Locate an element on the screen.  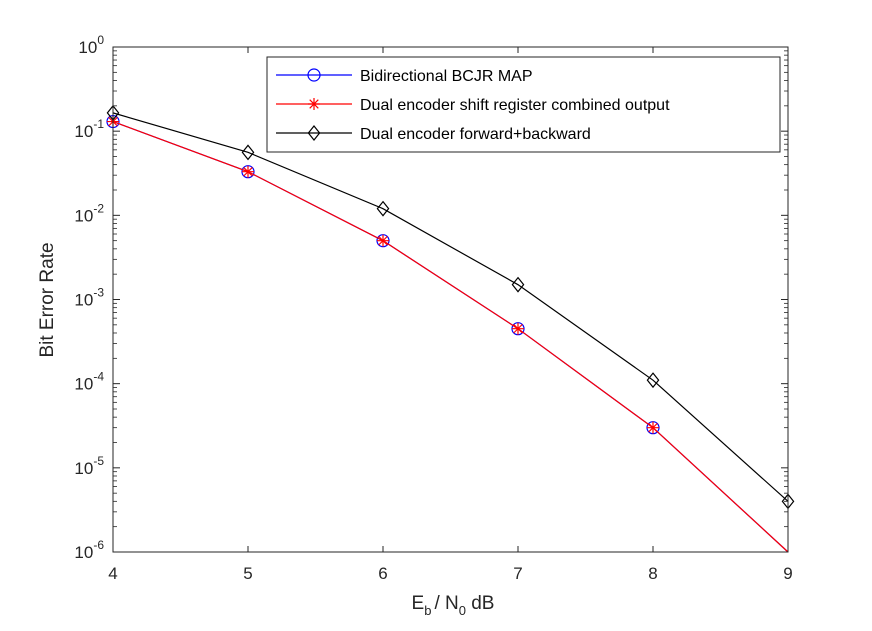
y-tick-label-6: 10⁻⁶ is located at coordinates (89, 550).